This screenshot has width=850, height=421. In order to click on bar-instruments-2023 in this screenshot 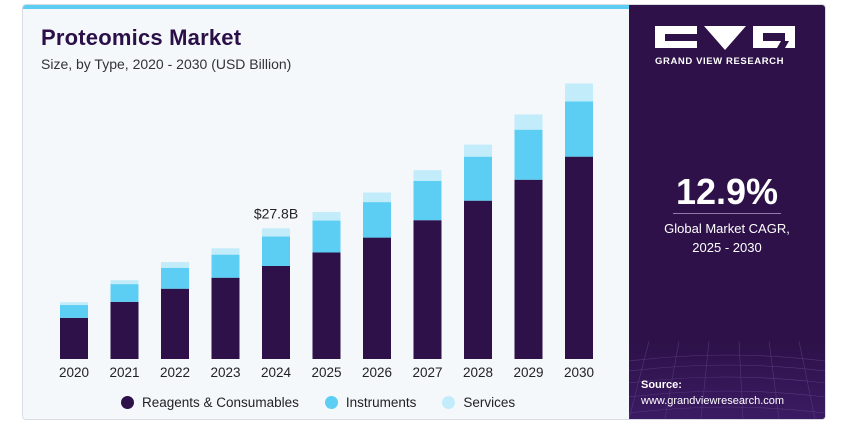, I will do `click(225, 266)`.